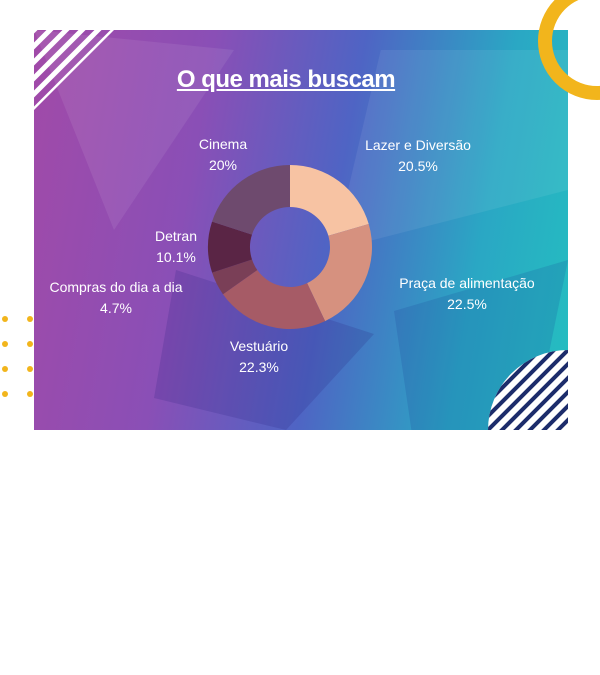 The width and height of the screenshot is (600, 675). What do you see at coordinates (115, 287) in the screenshot?
I see `slice-label-3: Compras do dia a dia` at bounding box center [115, 287].